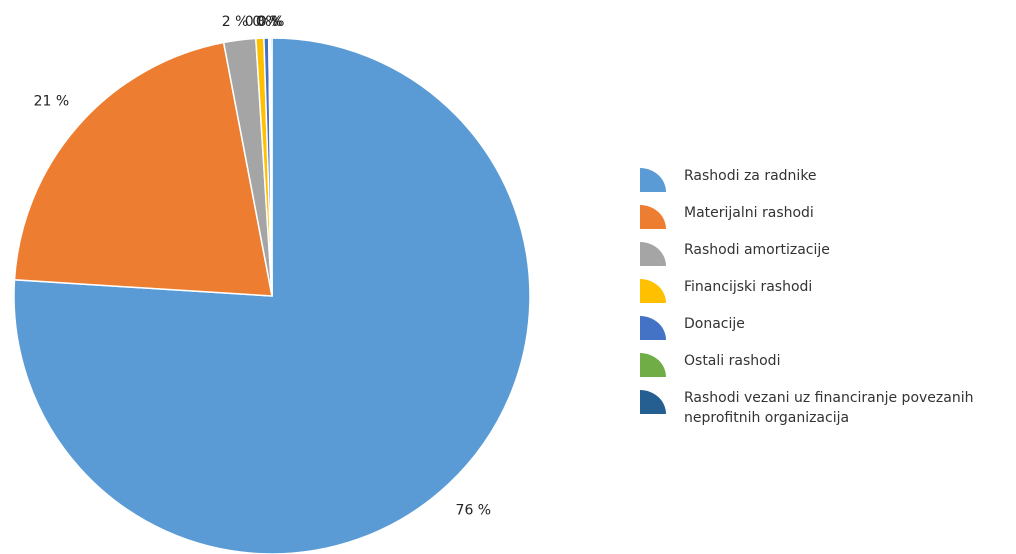 The image size is (1016, 554). What do you see at coordinates (474, 510) in the screenshot?
I see `data-label: 76 %` at bounding box center [474, 510].